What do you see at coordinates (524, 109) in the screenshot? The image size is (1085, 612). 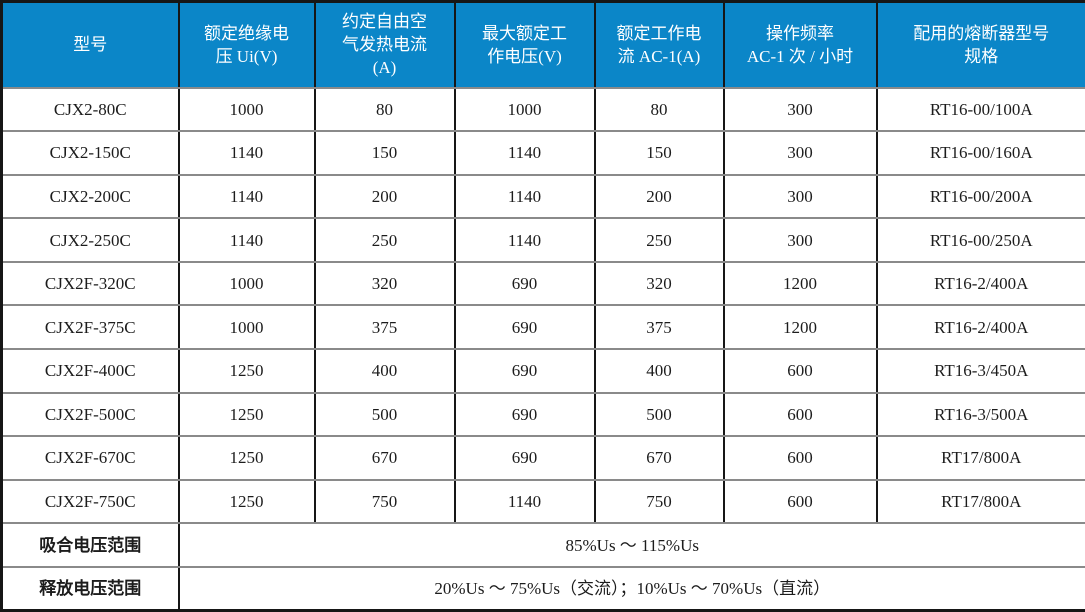 I see `cell-max-voltage: 1000` at bounding box center [524, 109].